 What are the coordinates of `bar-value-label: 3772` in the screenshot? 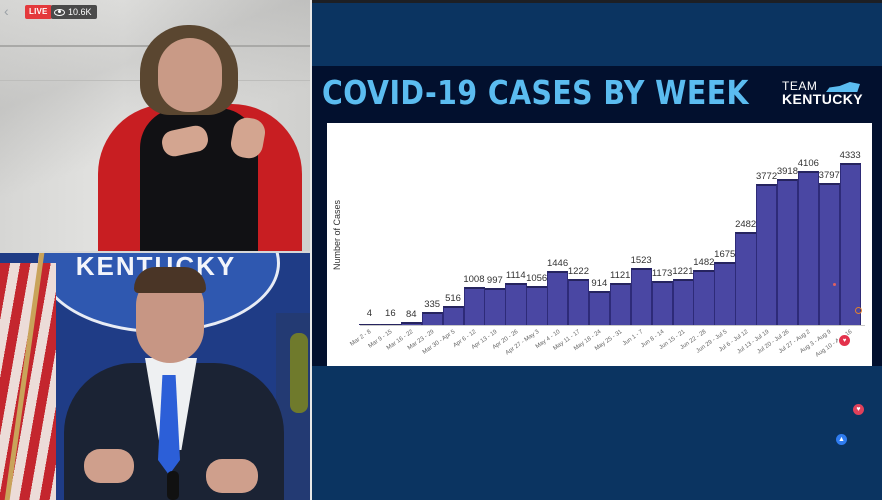 It's located at (766, 176).